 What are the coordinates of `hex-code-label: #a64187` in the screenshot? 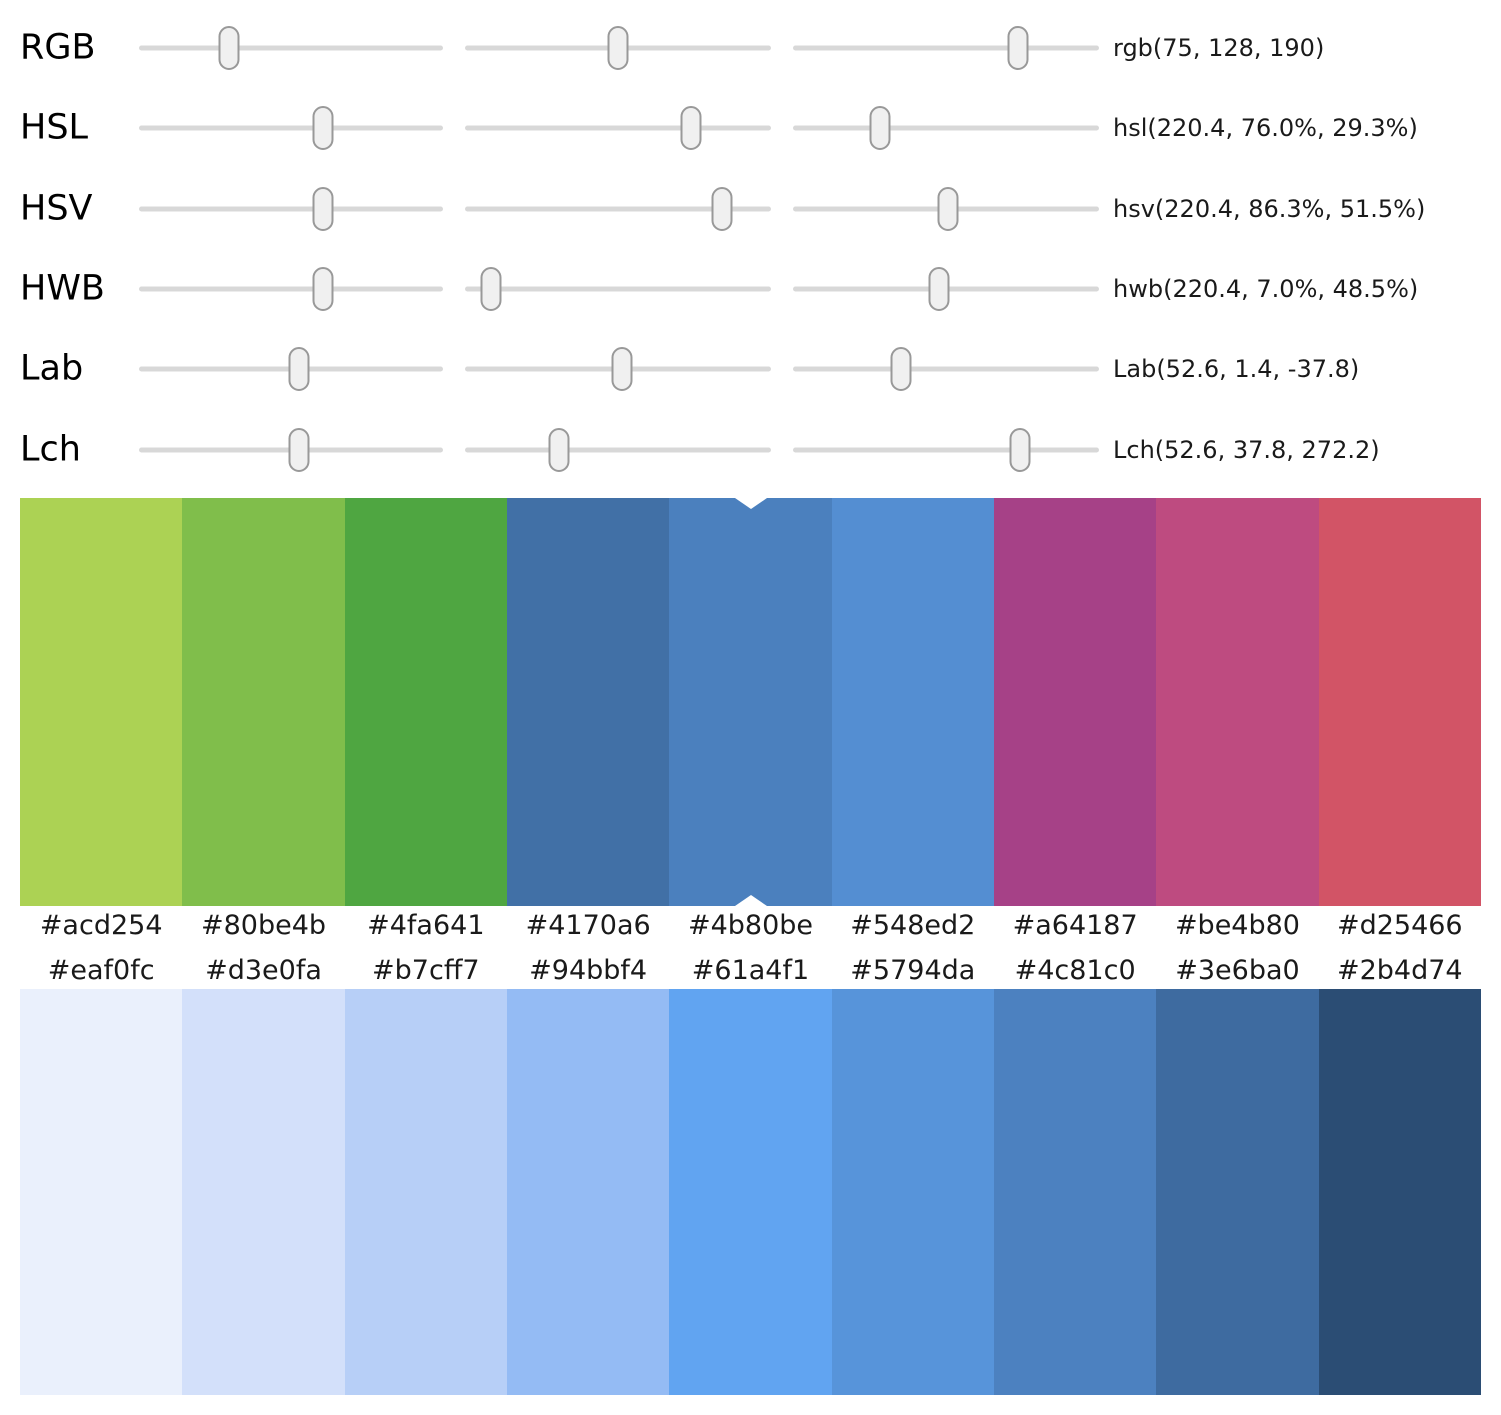 It's located at (1075, 925).